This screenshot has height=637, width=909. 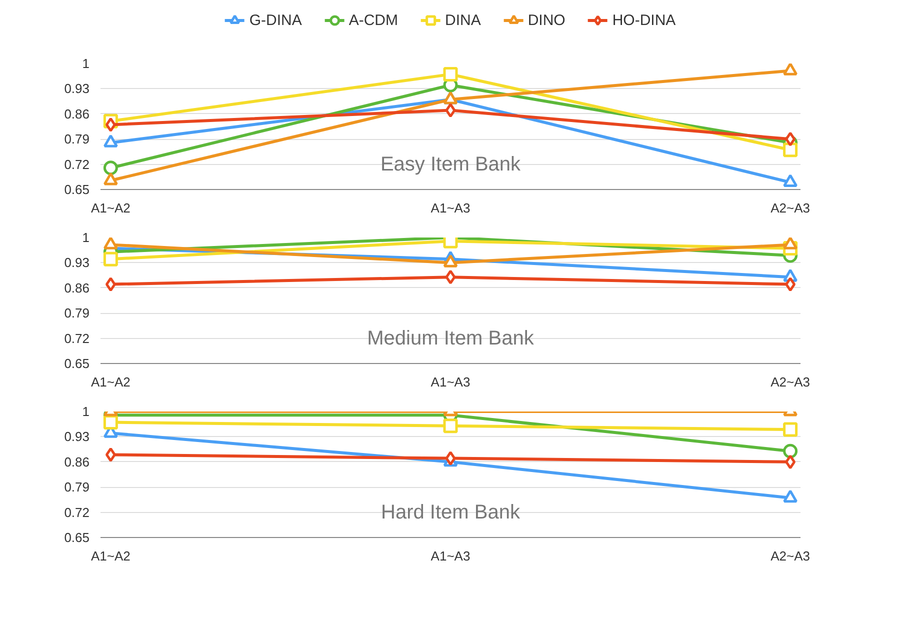 What do you see at coordinates (373, 20) in the screenshot?
I see `legend-label: A-CDM` at bounding box center [373, 20].